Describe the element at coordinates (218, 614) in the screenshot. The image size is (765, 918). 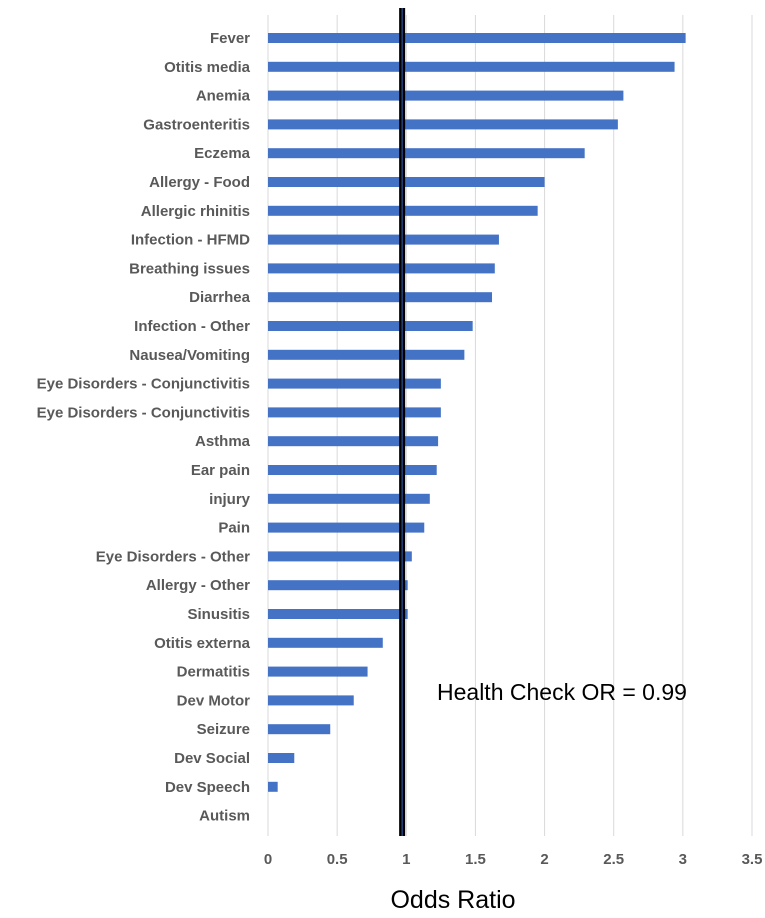
I see `category-label-21: Sinusitis` at that location.